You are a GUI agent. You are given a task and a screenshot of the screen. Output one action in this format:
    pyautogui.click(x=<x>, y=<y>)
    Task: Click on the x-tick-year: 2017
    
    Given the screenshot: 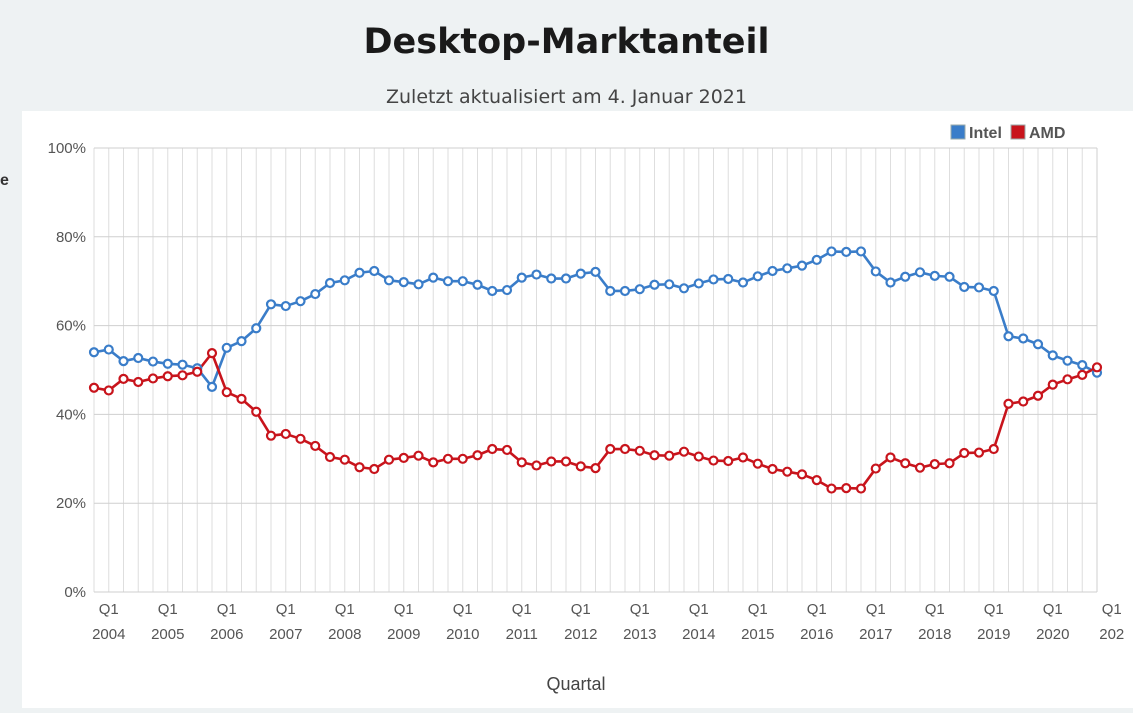 What is the action you would take?
    pyautogui.click(x=875, y=634)
    